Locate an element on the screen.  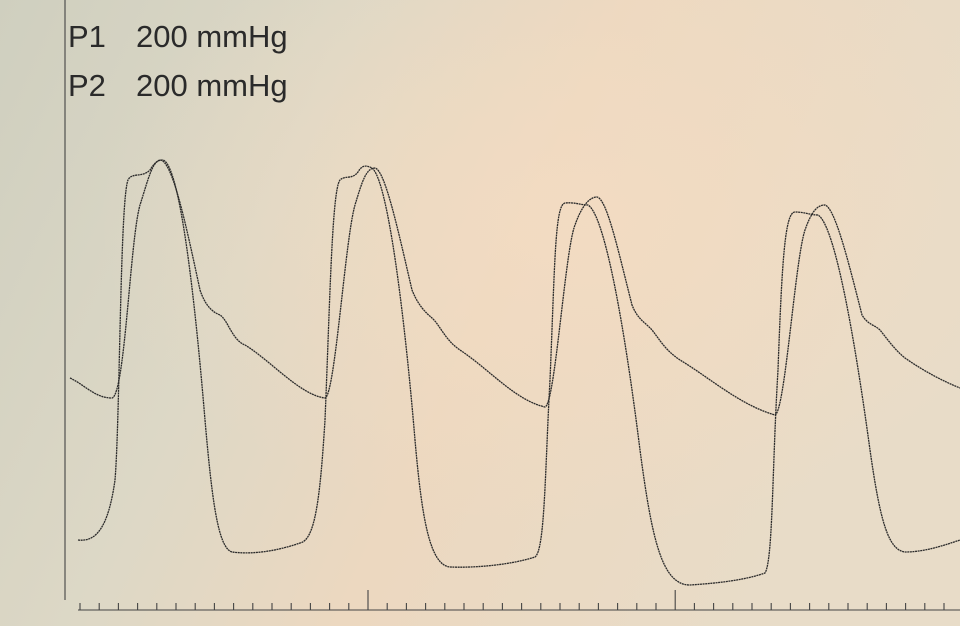
channel-label: P1 200 mmHg is located at coordinates (178, 36).